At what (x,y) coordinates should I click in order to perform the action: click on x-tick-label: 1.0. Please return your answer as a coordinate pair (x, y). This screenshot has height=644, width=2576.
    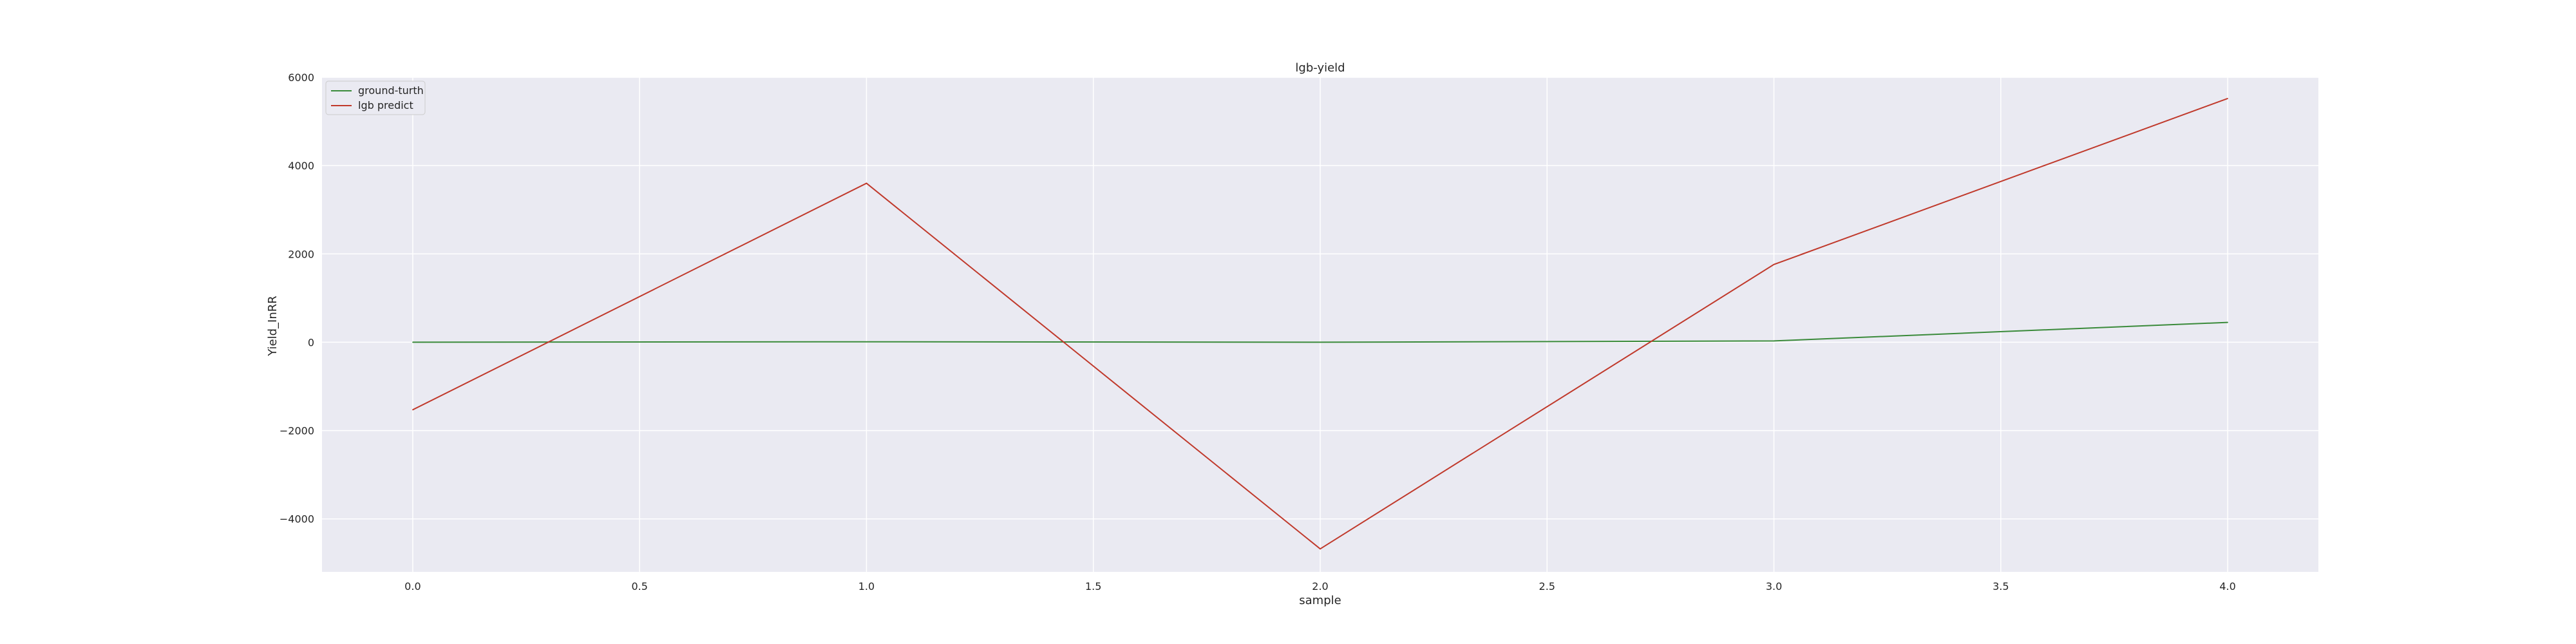
    Looking at the image, I should click on (867, 586).